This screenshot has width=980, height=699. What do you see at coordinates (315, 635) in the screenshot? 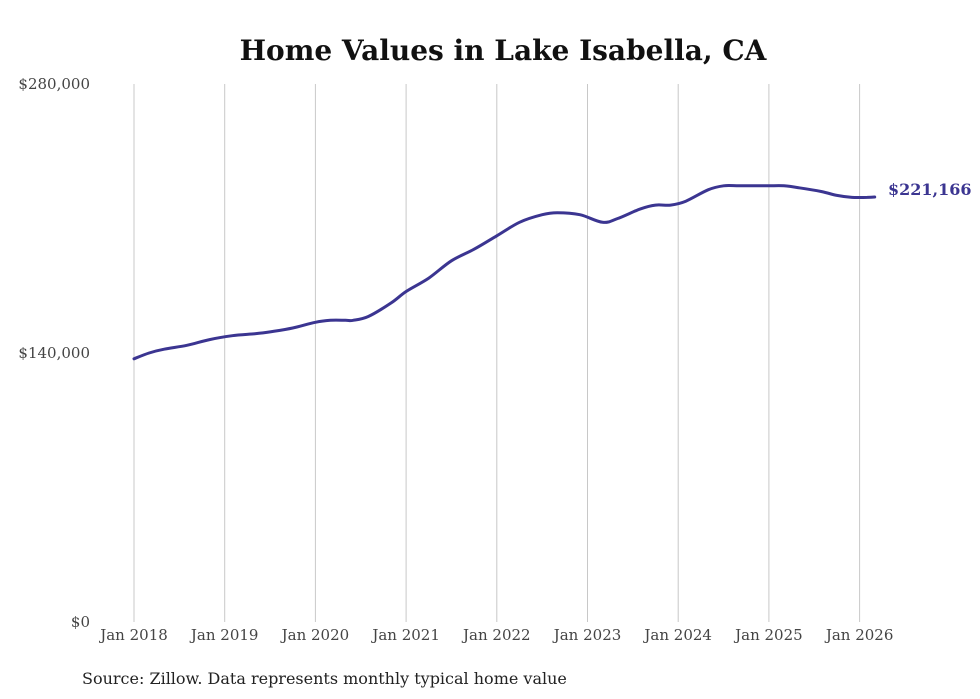
I see `x-tick-label: Jan 2020` at bounding box center [315, 635].